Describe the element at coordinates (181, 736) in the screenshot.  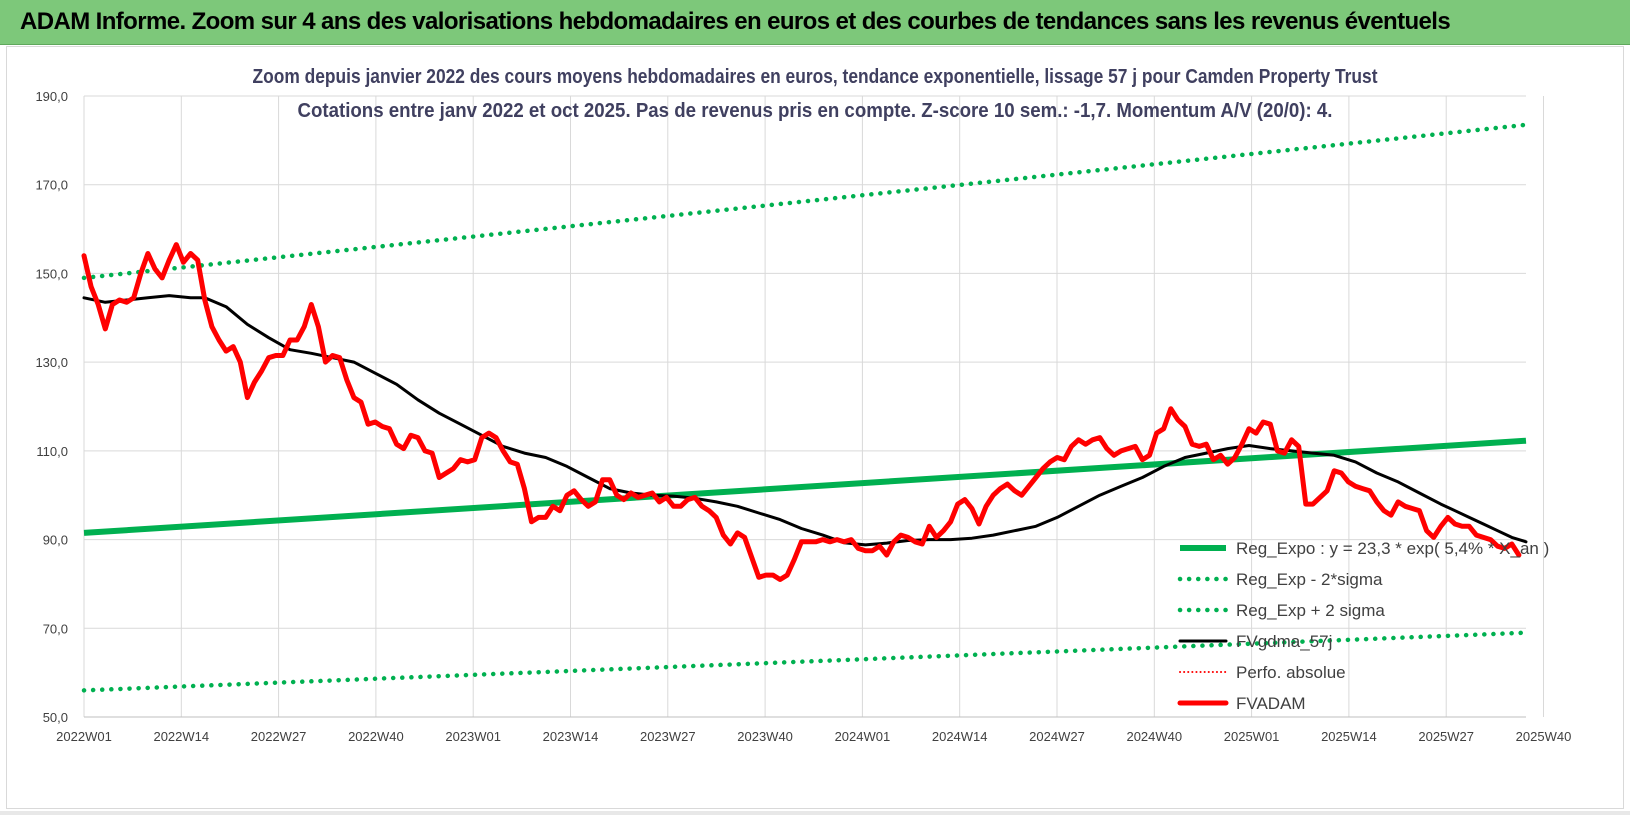
I see `x-tick-label: 2022W14` at that location.